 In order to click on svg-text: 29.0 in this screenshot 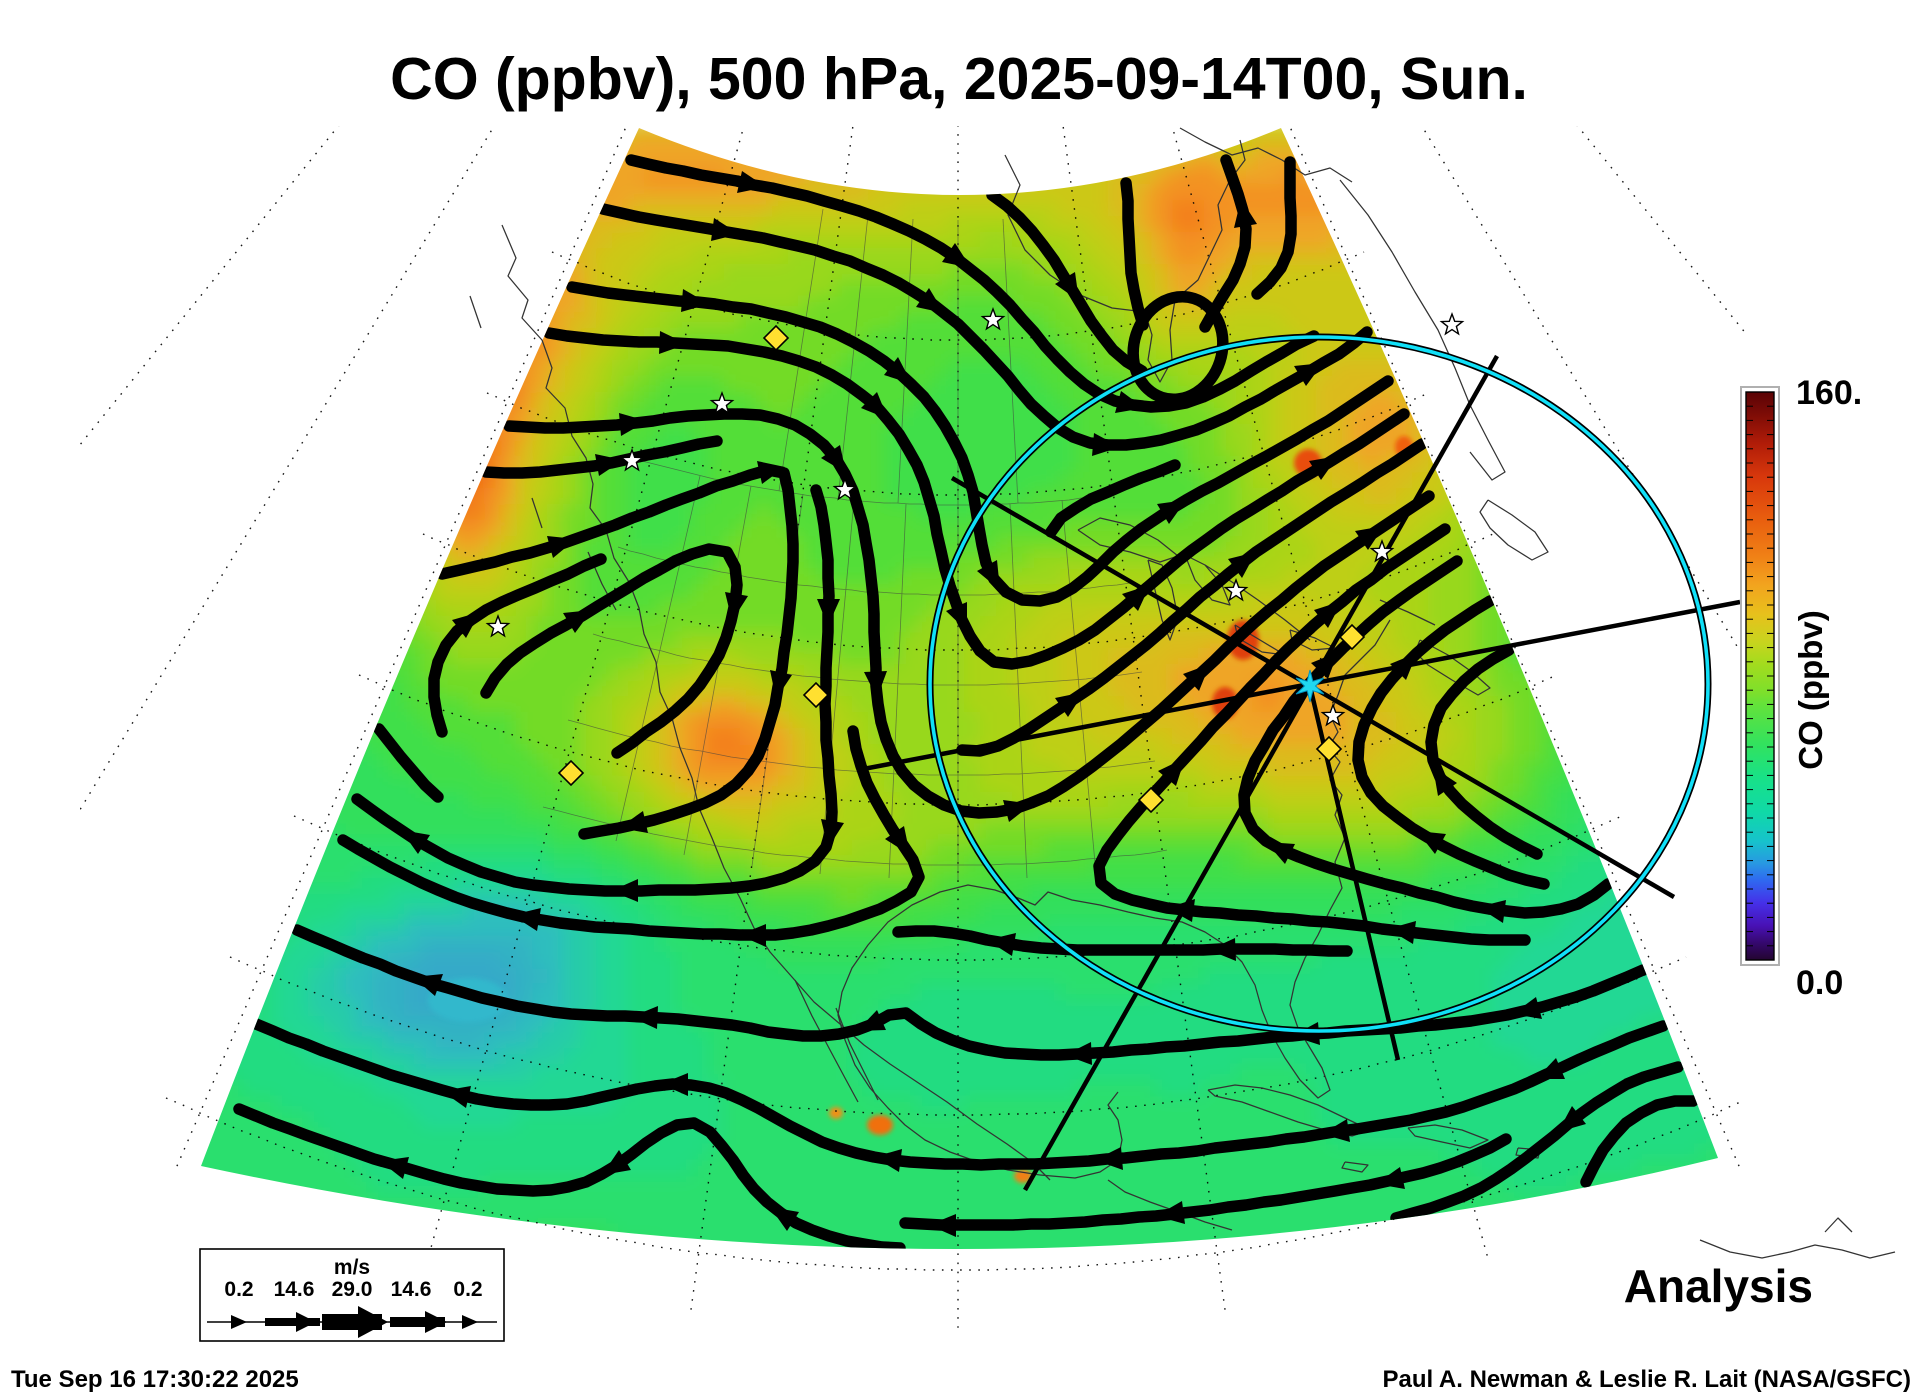, I will do `click(352, 1289)`.